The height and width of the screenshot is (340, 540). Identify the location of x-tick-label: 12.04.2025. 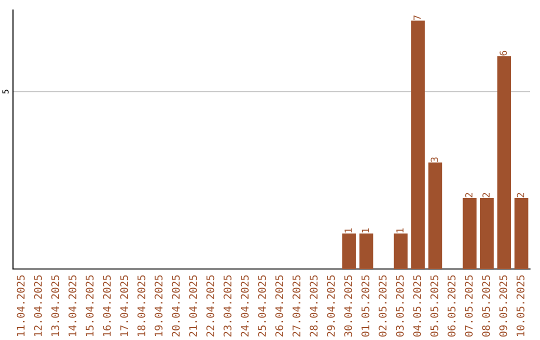
(38, 305).